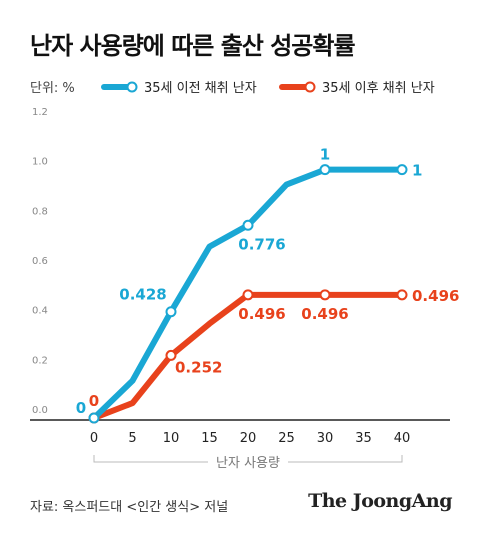  What do you see at coordinates (261, 244) in the screenshot?
I see `data-label: 0.776` at bounding box center [261, 244].